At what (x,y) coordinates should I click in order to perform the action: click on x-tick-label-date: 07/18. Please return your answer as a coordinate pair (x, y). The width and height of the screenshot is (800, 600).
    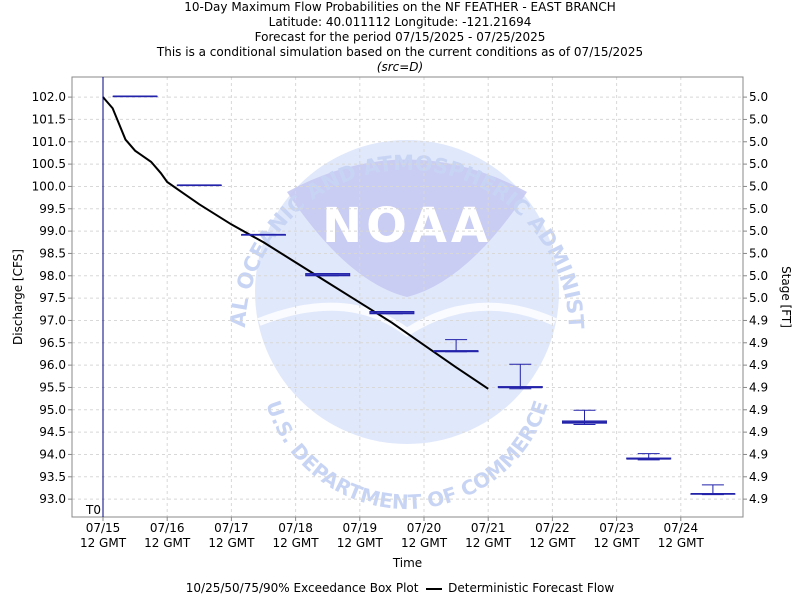
    Looking at the image, I should click on (295, 528).